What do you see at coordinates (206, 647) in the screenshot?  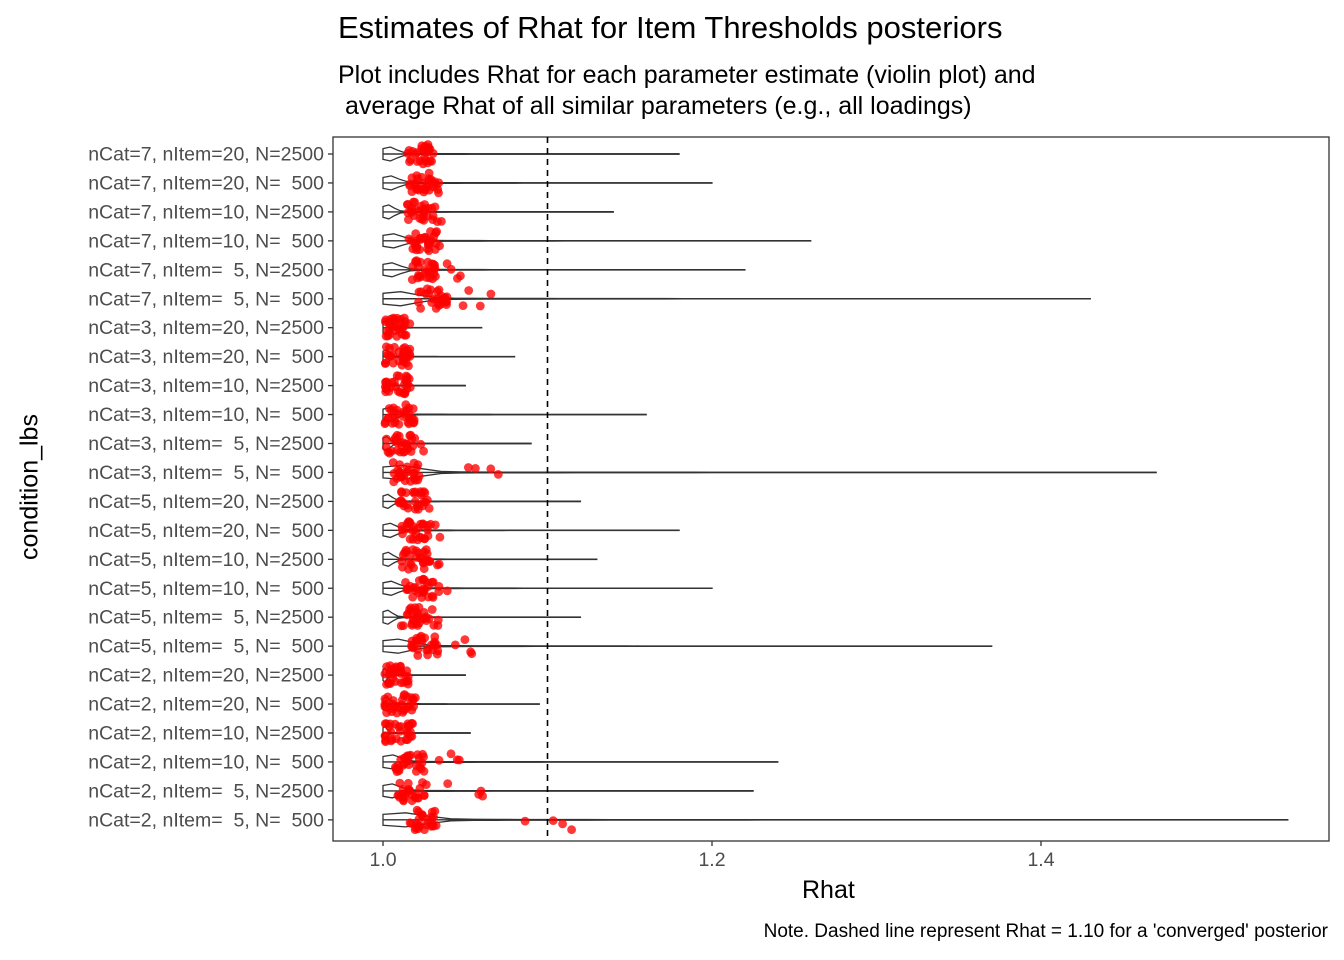 I see `y-tick-label: nCat=5, nItem= 5, N= 500` at bounding box center [206, 647].